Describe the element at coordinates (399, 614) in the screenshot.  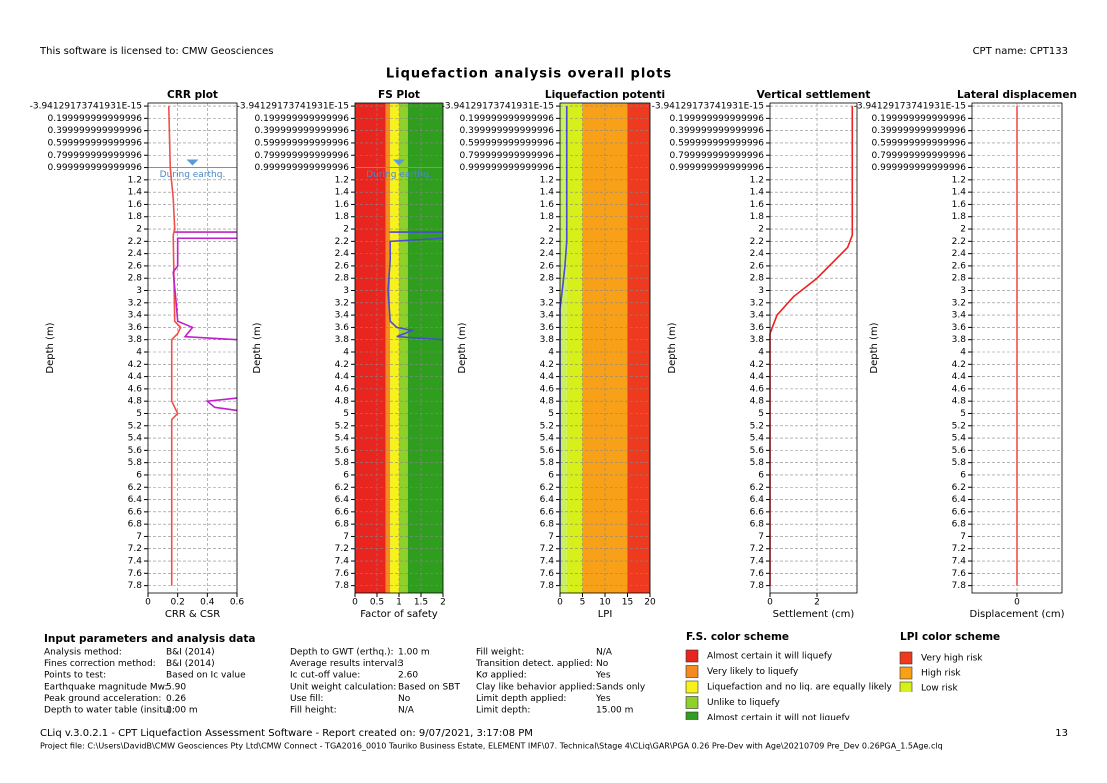
I see `x-axis-label: Factor of safety` at that location.